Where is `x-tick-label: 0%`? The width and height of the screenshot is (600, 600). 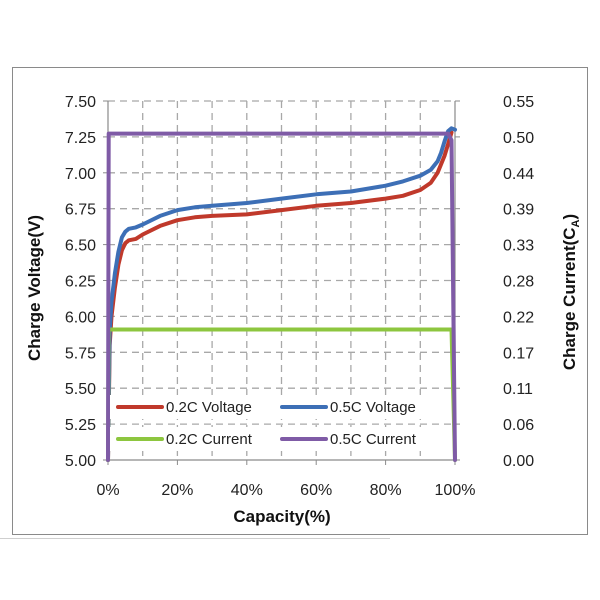 x-tick-label: 0% is located at coordinates (107, 490).